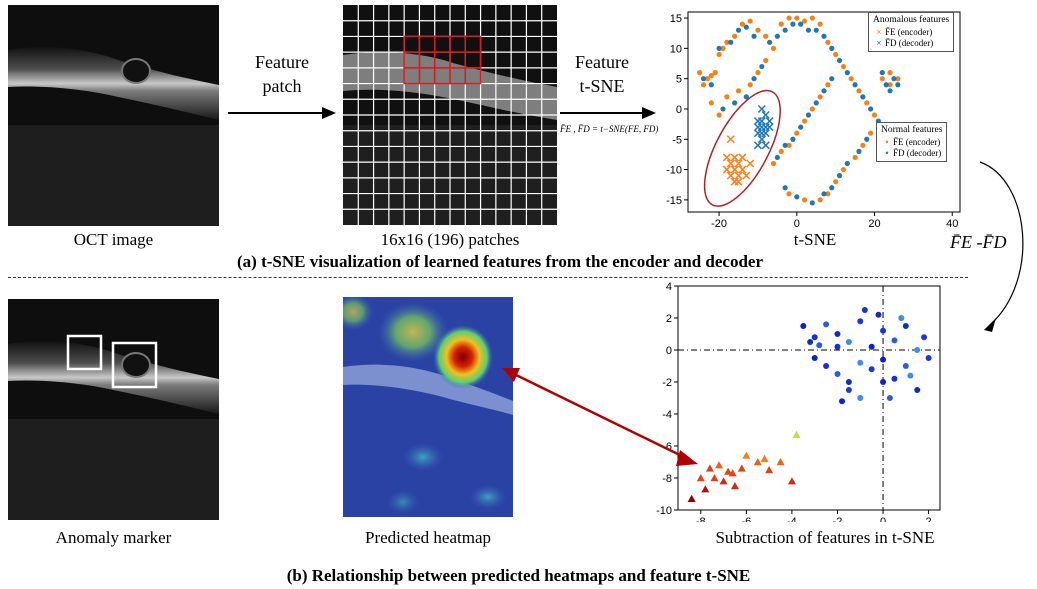 Image resolution: width=1037 pixels, height=589 pixels. I want to click on tsne-formula: F̄E , F̄D = t−SNE(FE, FD), so click(609, 129).